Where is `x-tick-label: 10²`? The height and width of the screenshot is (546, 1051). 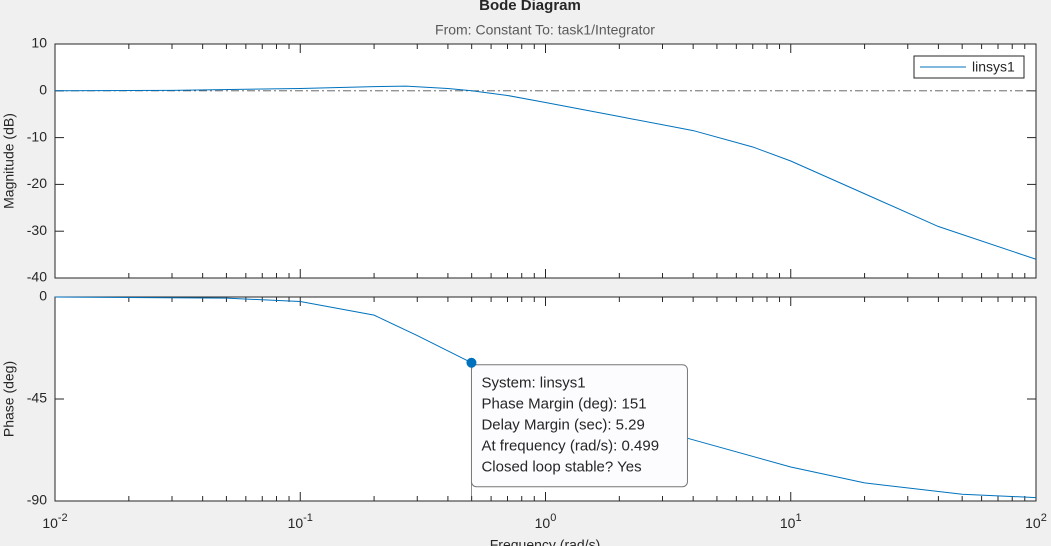 x-tick-label: 10² is located at coordinates (1036, 521).